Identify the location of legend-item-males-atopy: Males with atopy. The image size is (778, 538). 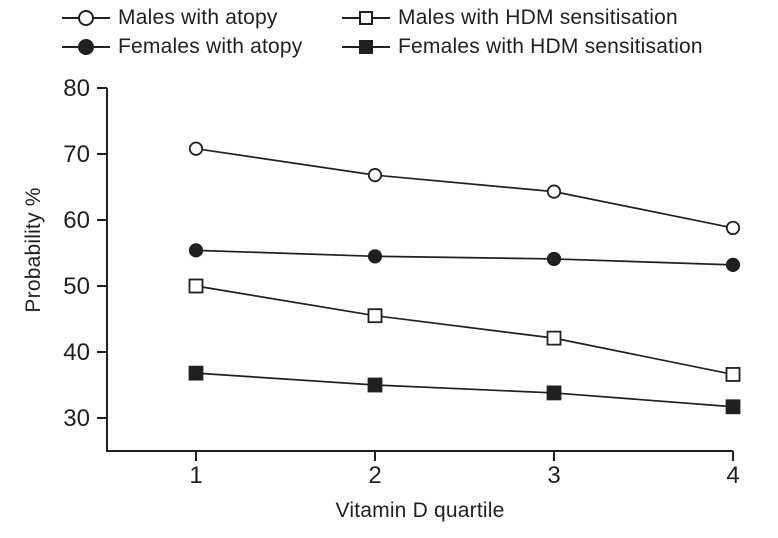
(182, 17).